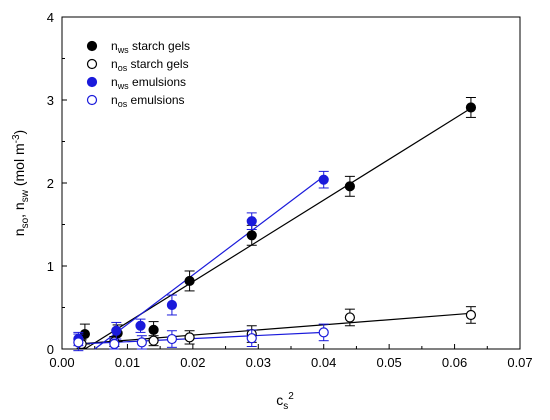 Image resolution: width=550 pixels, height=420 pixels. I want to click on x-tick-label: 0.00, so click(61, 362).